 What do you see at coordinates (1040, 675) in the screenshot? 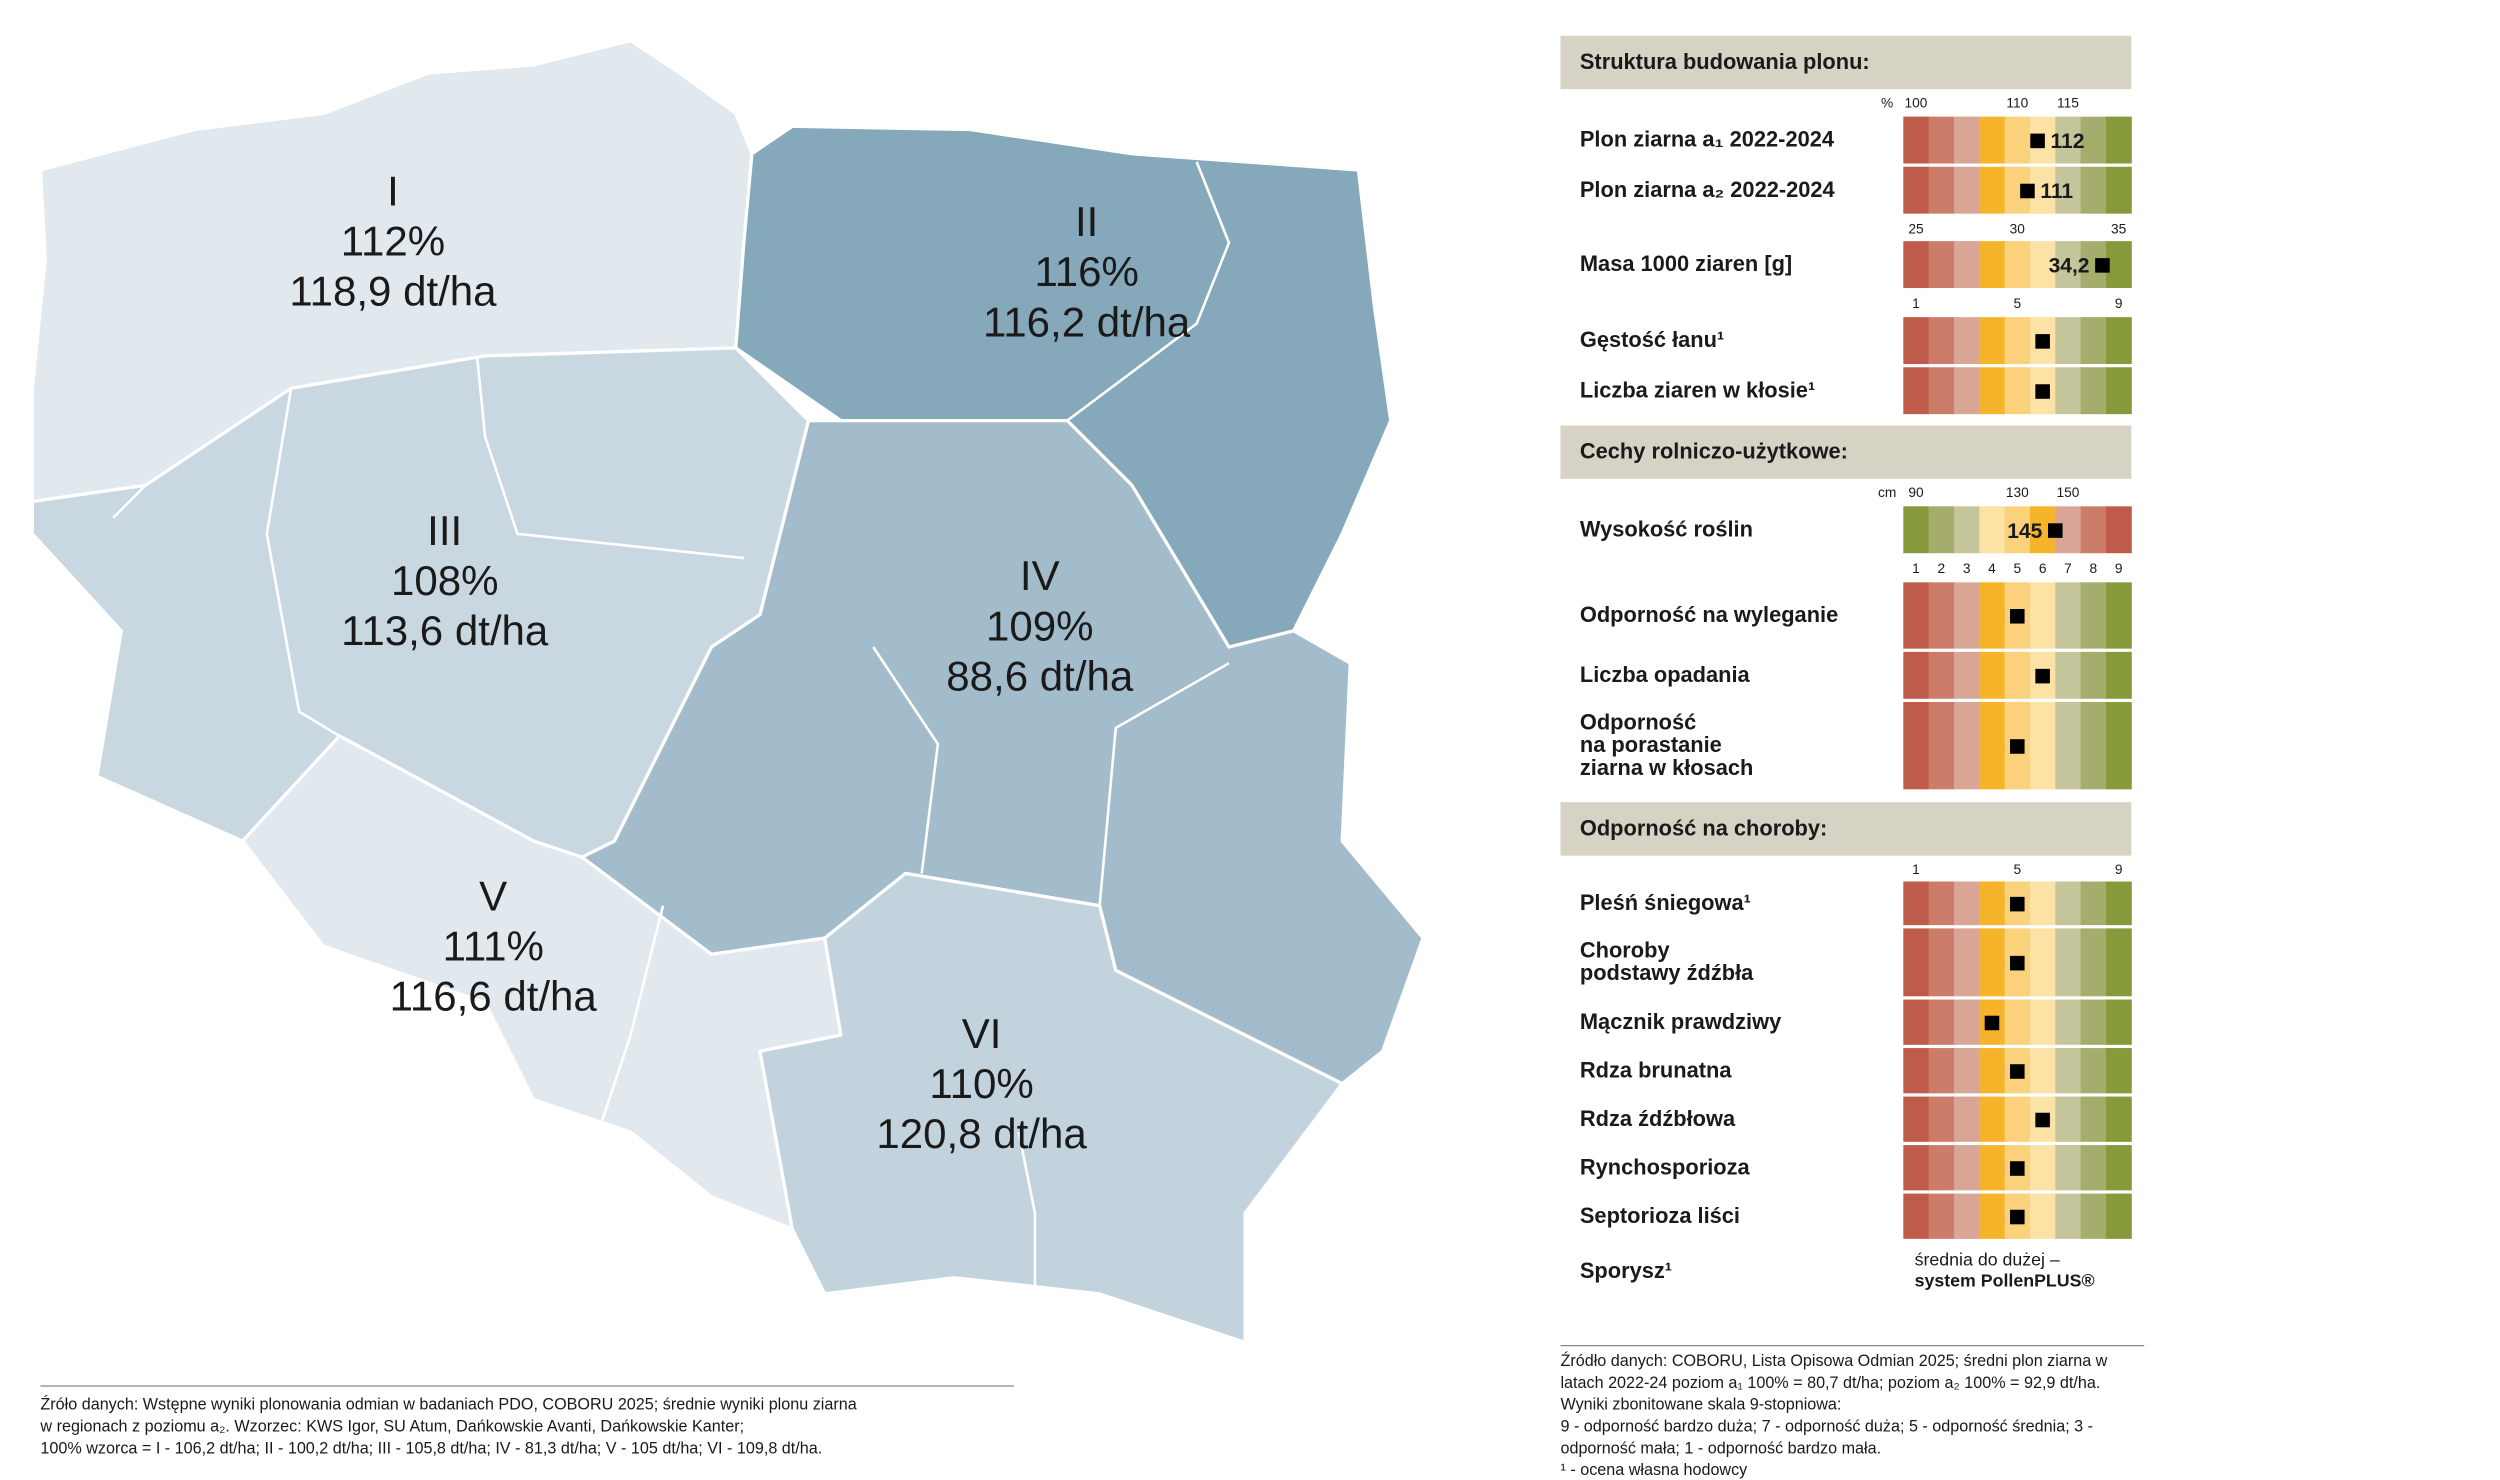
I see `region-yield: 88,6 dt/ha` at bounding box center [1040, 675].